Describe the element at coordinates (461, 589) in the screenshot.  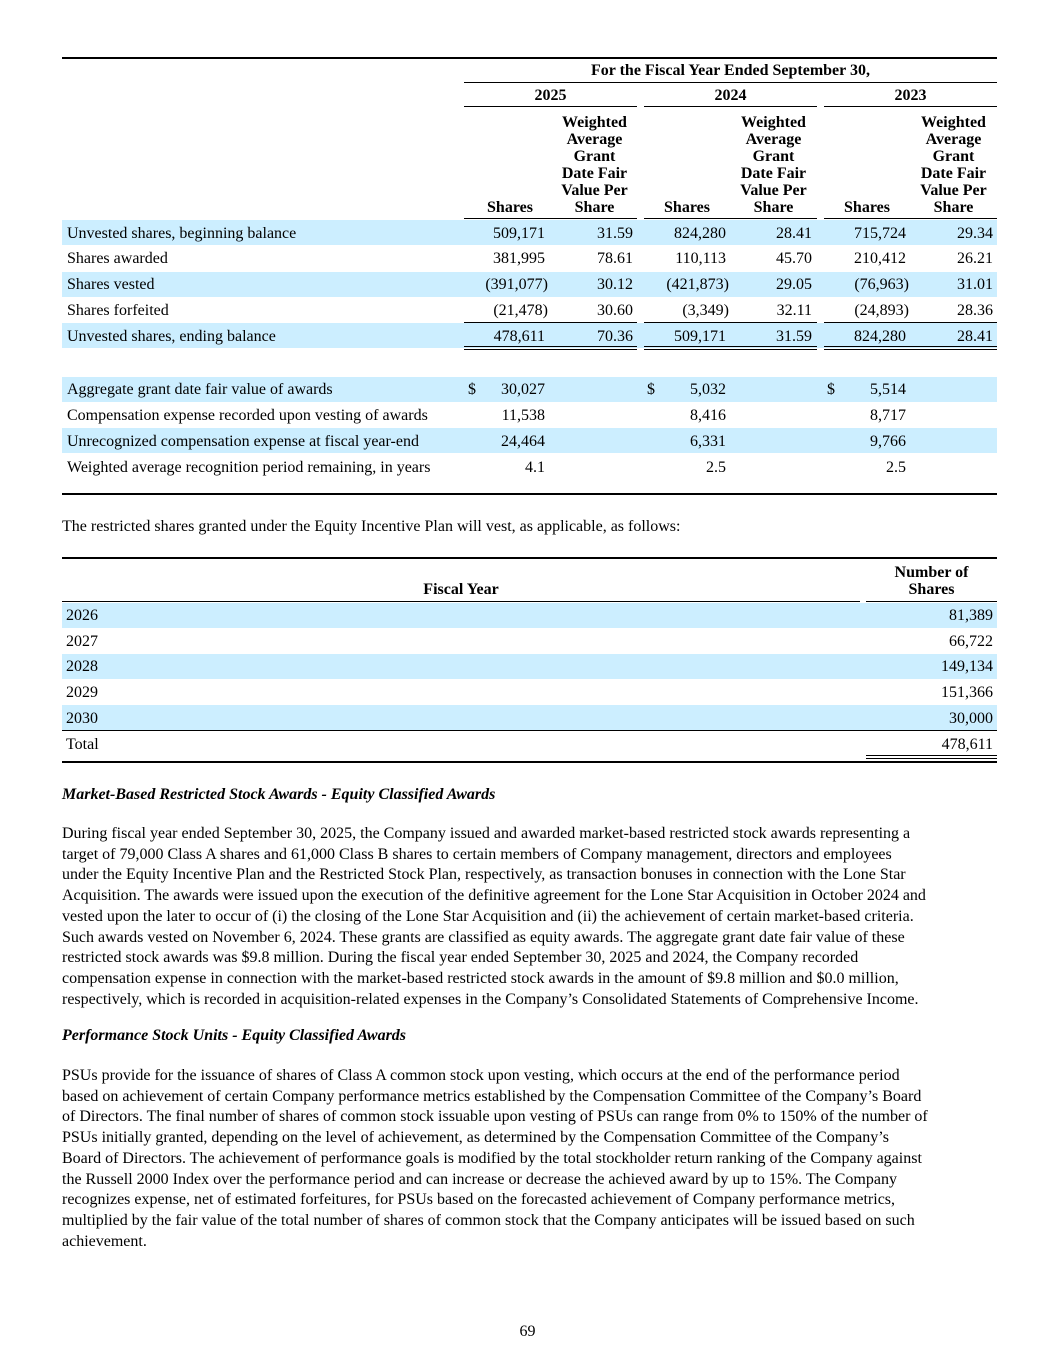
I see `fiscal-year-header: Fiscal Year` at that location.